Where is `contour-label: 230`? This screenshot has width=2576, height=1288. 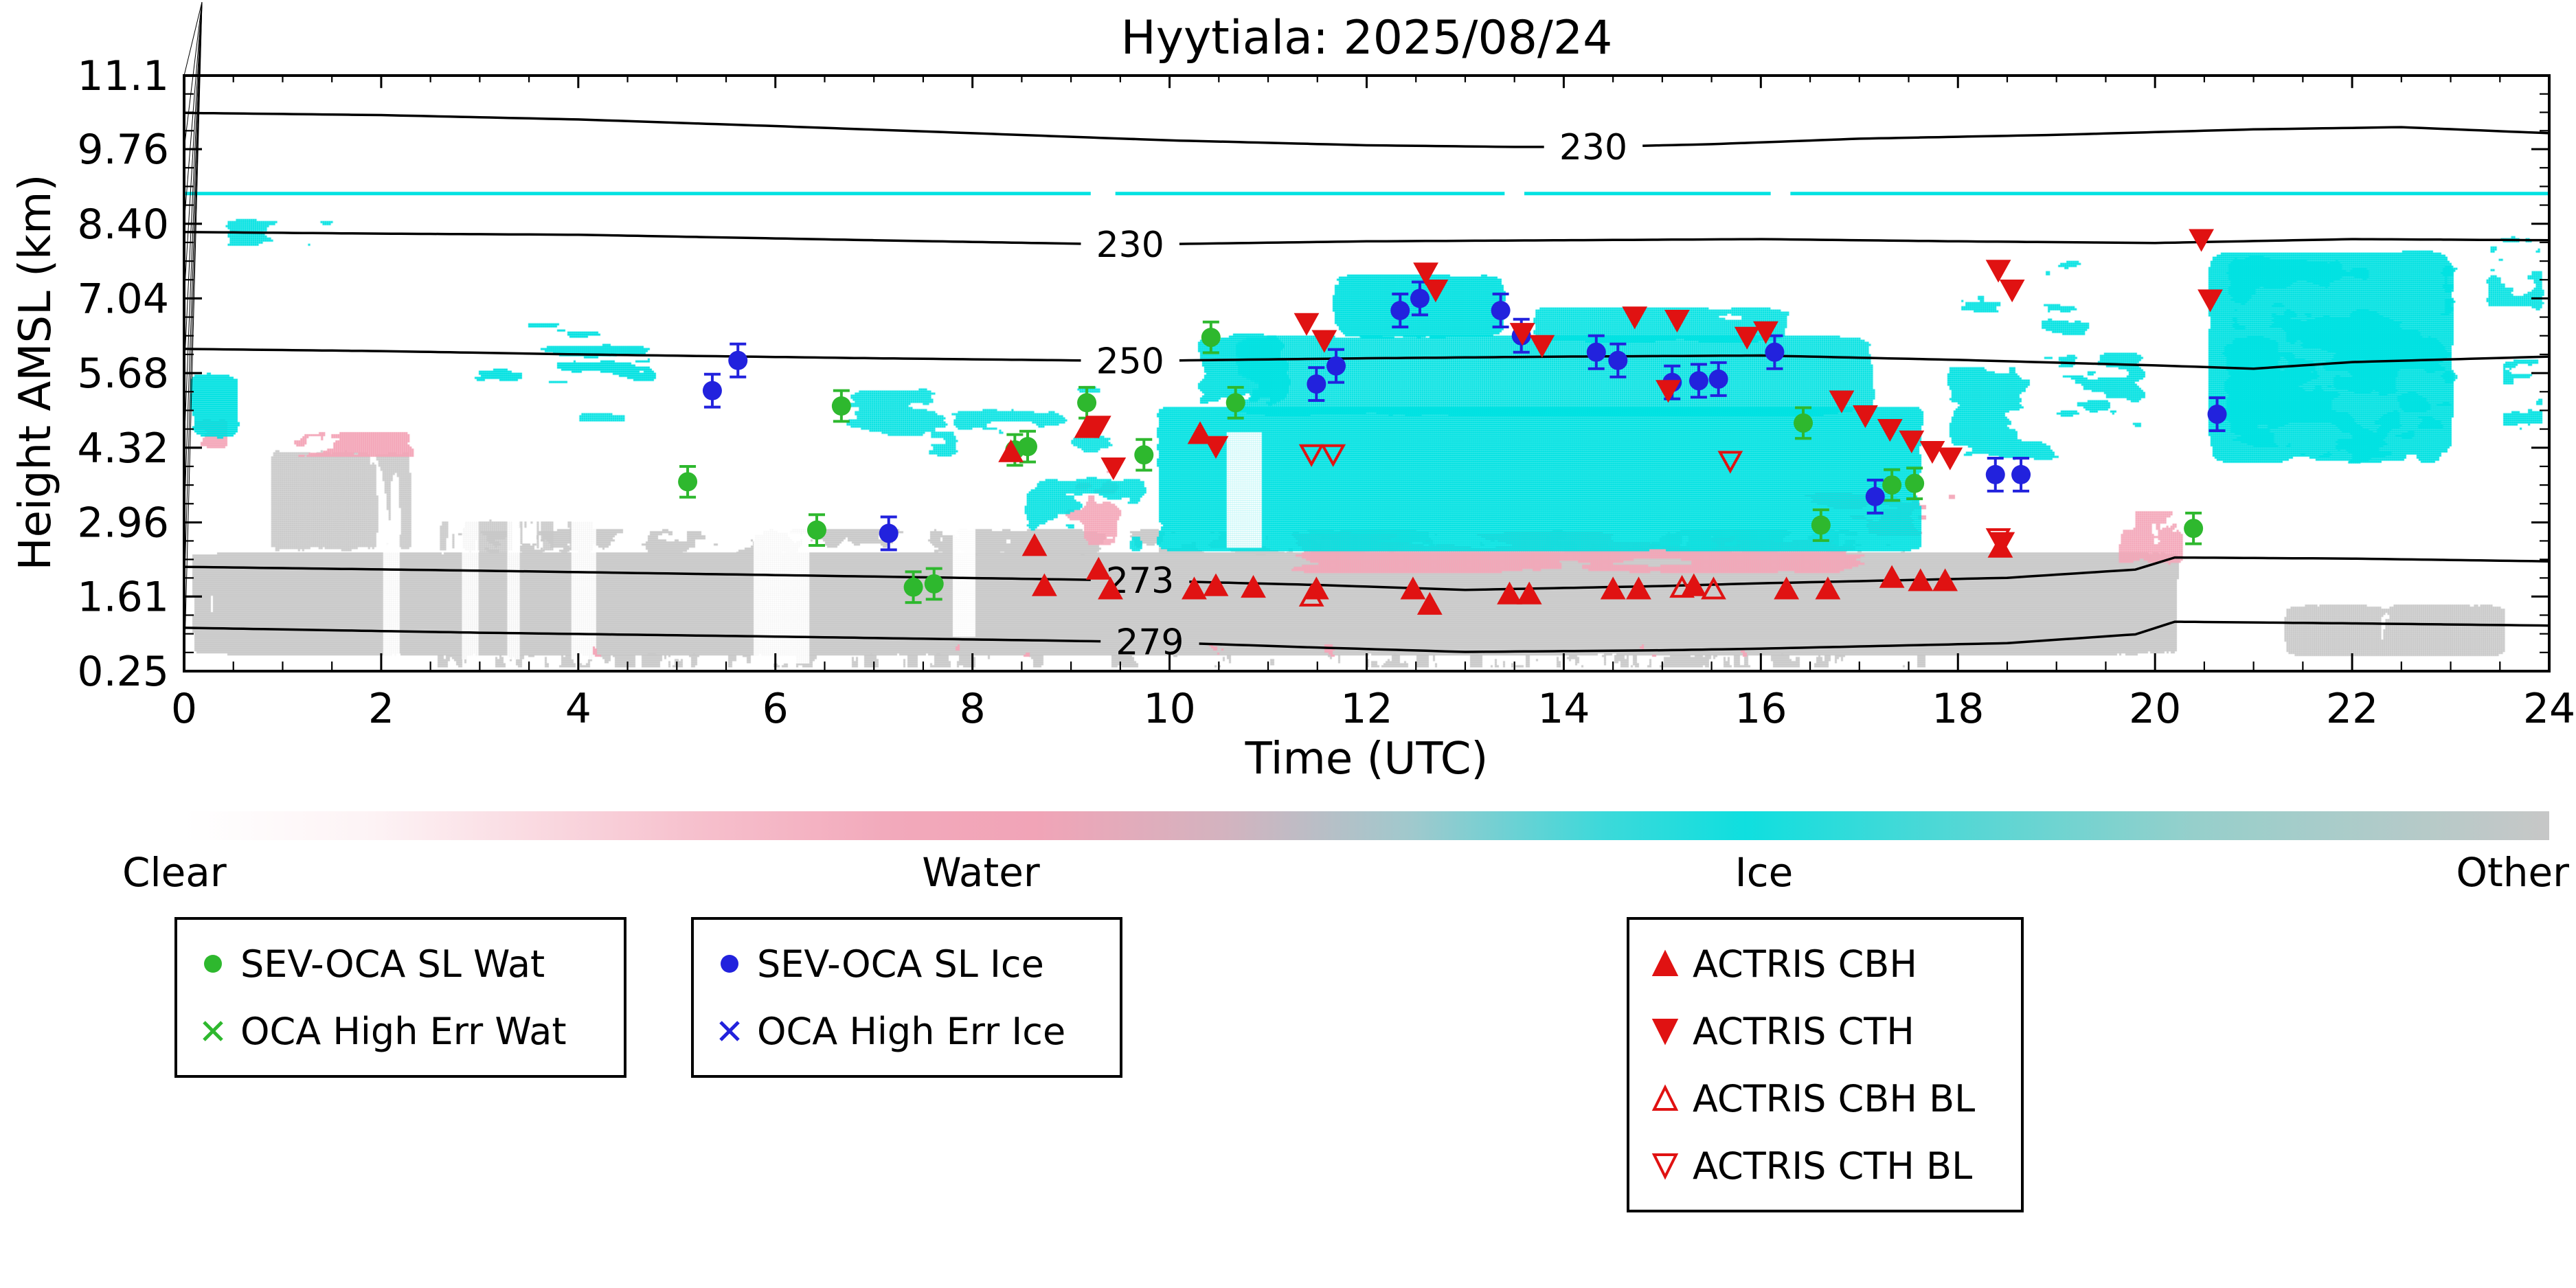
contour-label: 230 is located at coordinates (1593, 147).